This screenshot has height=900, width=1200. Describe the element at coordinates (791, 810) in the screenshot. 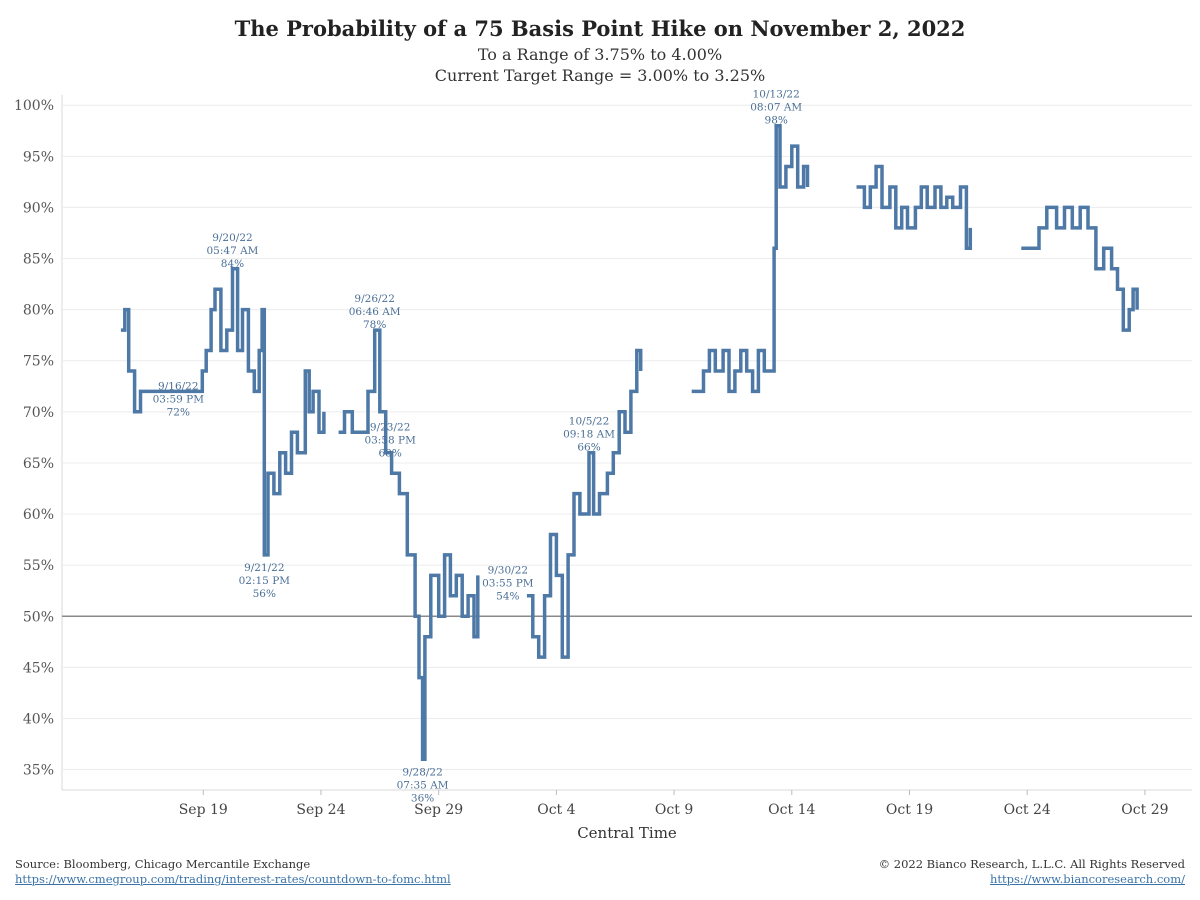

I see `x-tick-label: Oct 14` at that location.